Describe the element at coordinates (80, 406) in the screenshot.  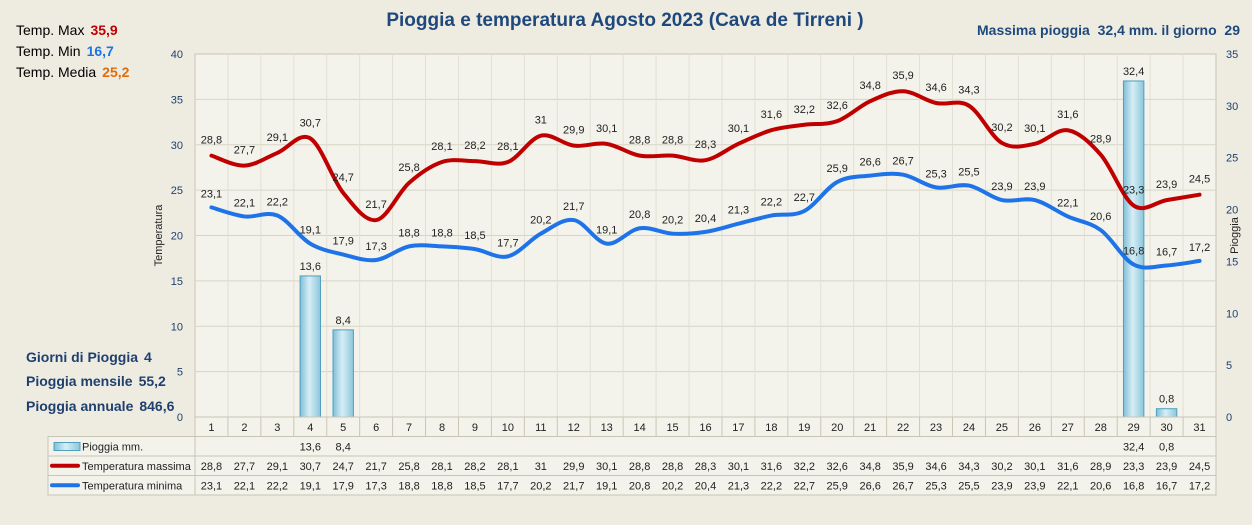
I see `summary-label: Pioggia annuale` at that location.